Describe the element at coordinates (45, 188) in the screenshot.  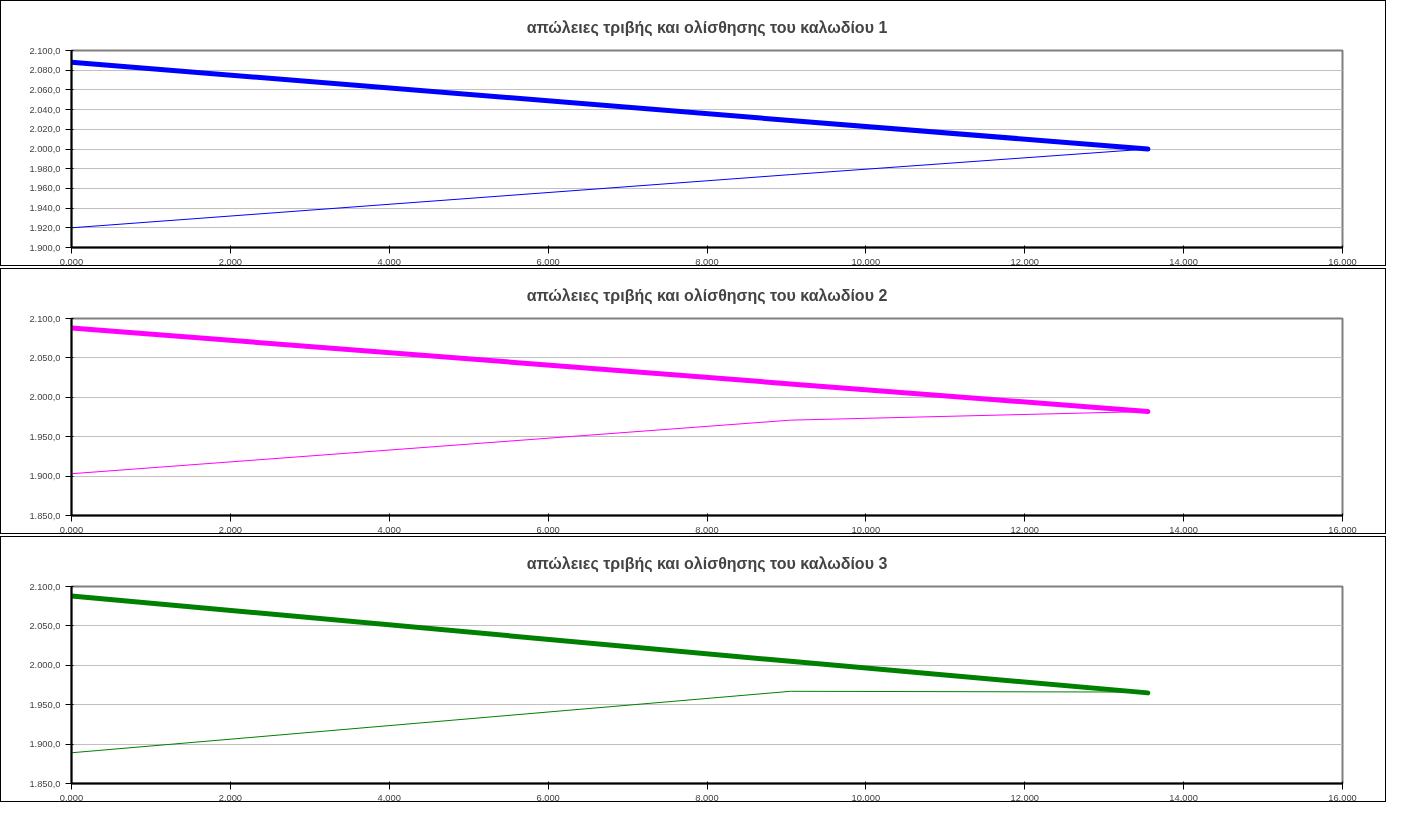
I see `y-tick-label: 1.960,0` at that location.